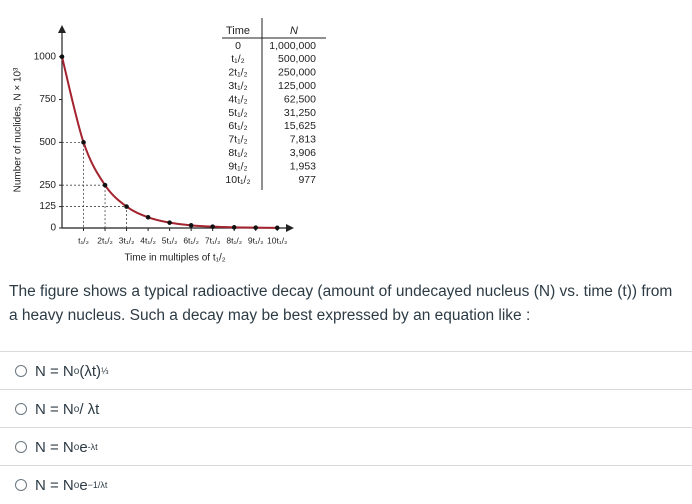 Image resolution: width=692 pixels, height=504 pixels. I want to click on x-tick-label: 9t₁/₂, so click(256, 240).